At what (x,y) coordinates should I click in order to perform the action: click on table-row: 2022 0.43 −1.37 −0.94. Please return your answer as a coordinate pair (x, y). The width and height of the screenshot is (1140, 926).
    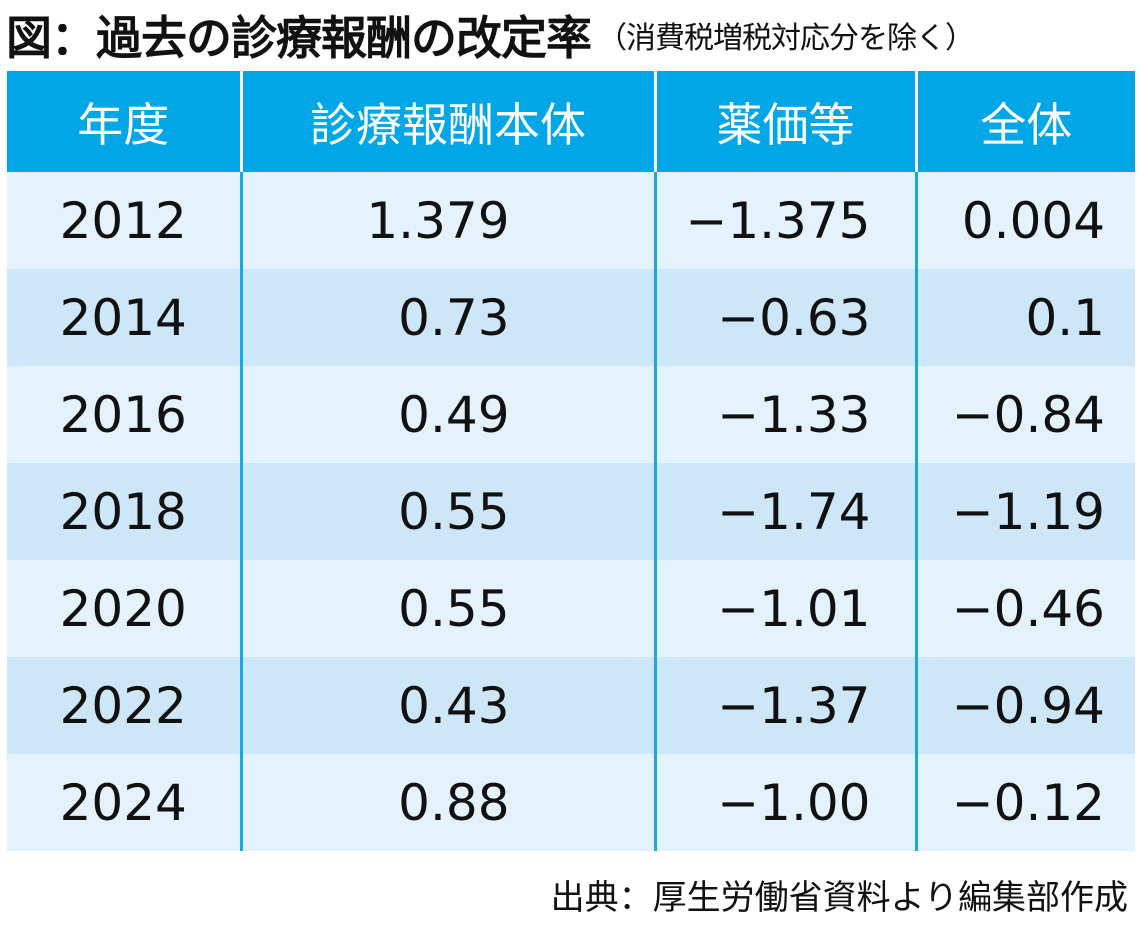
    Looking at the image, I should click on (571, 705).